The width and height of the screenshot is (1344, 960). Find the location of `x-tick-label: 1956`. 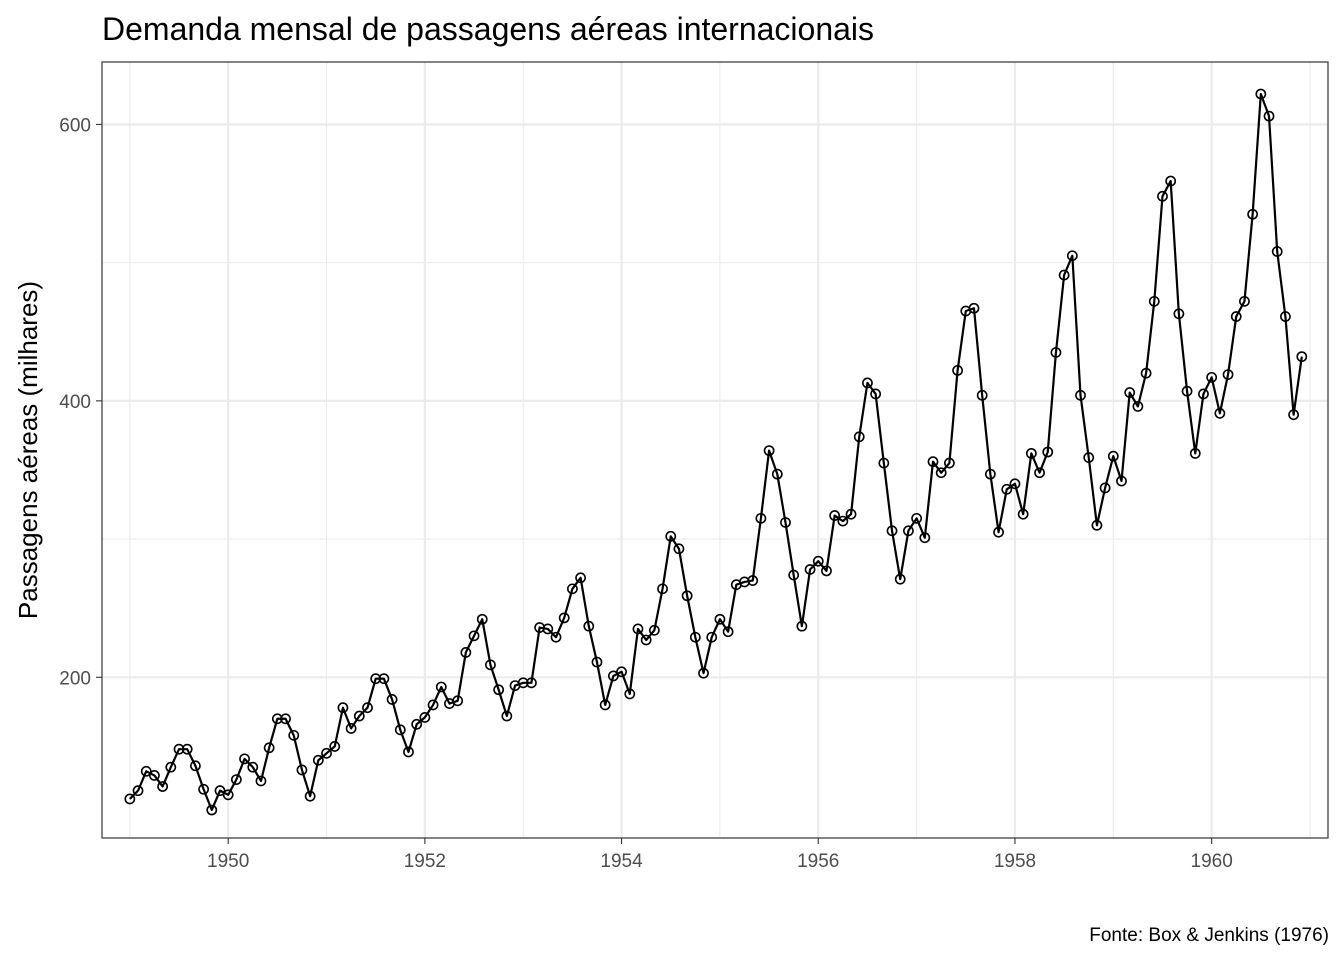

x-tick-label: 1956 is located at coordinates (818, 861).